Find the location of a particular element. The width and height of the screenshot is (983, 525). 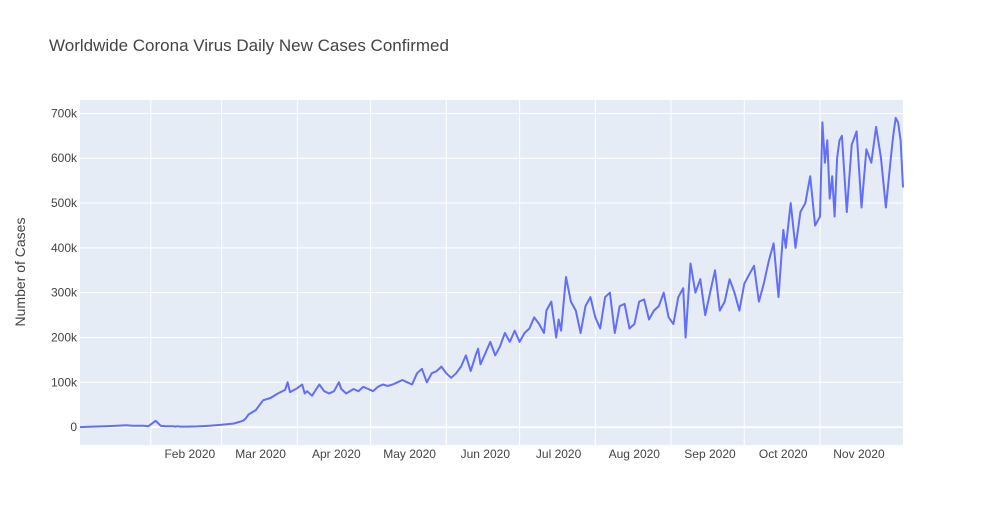

y-tick-label: 100k is located at coordinates (64, 382).